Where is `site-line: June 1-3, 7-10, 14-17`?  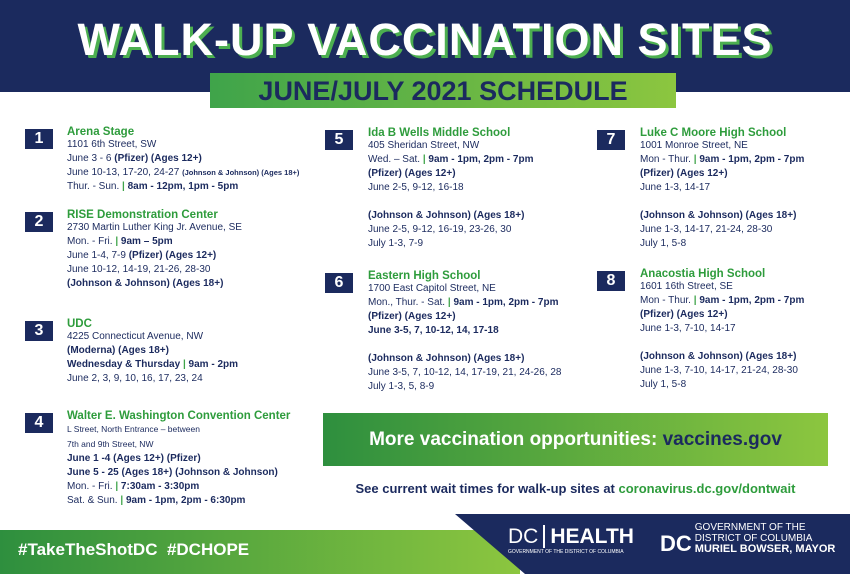
site-line: June 1-3, 7-10, 14-17 is located at coordinates (722, 329).